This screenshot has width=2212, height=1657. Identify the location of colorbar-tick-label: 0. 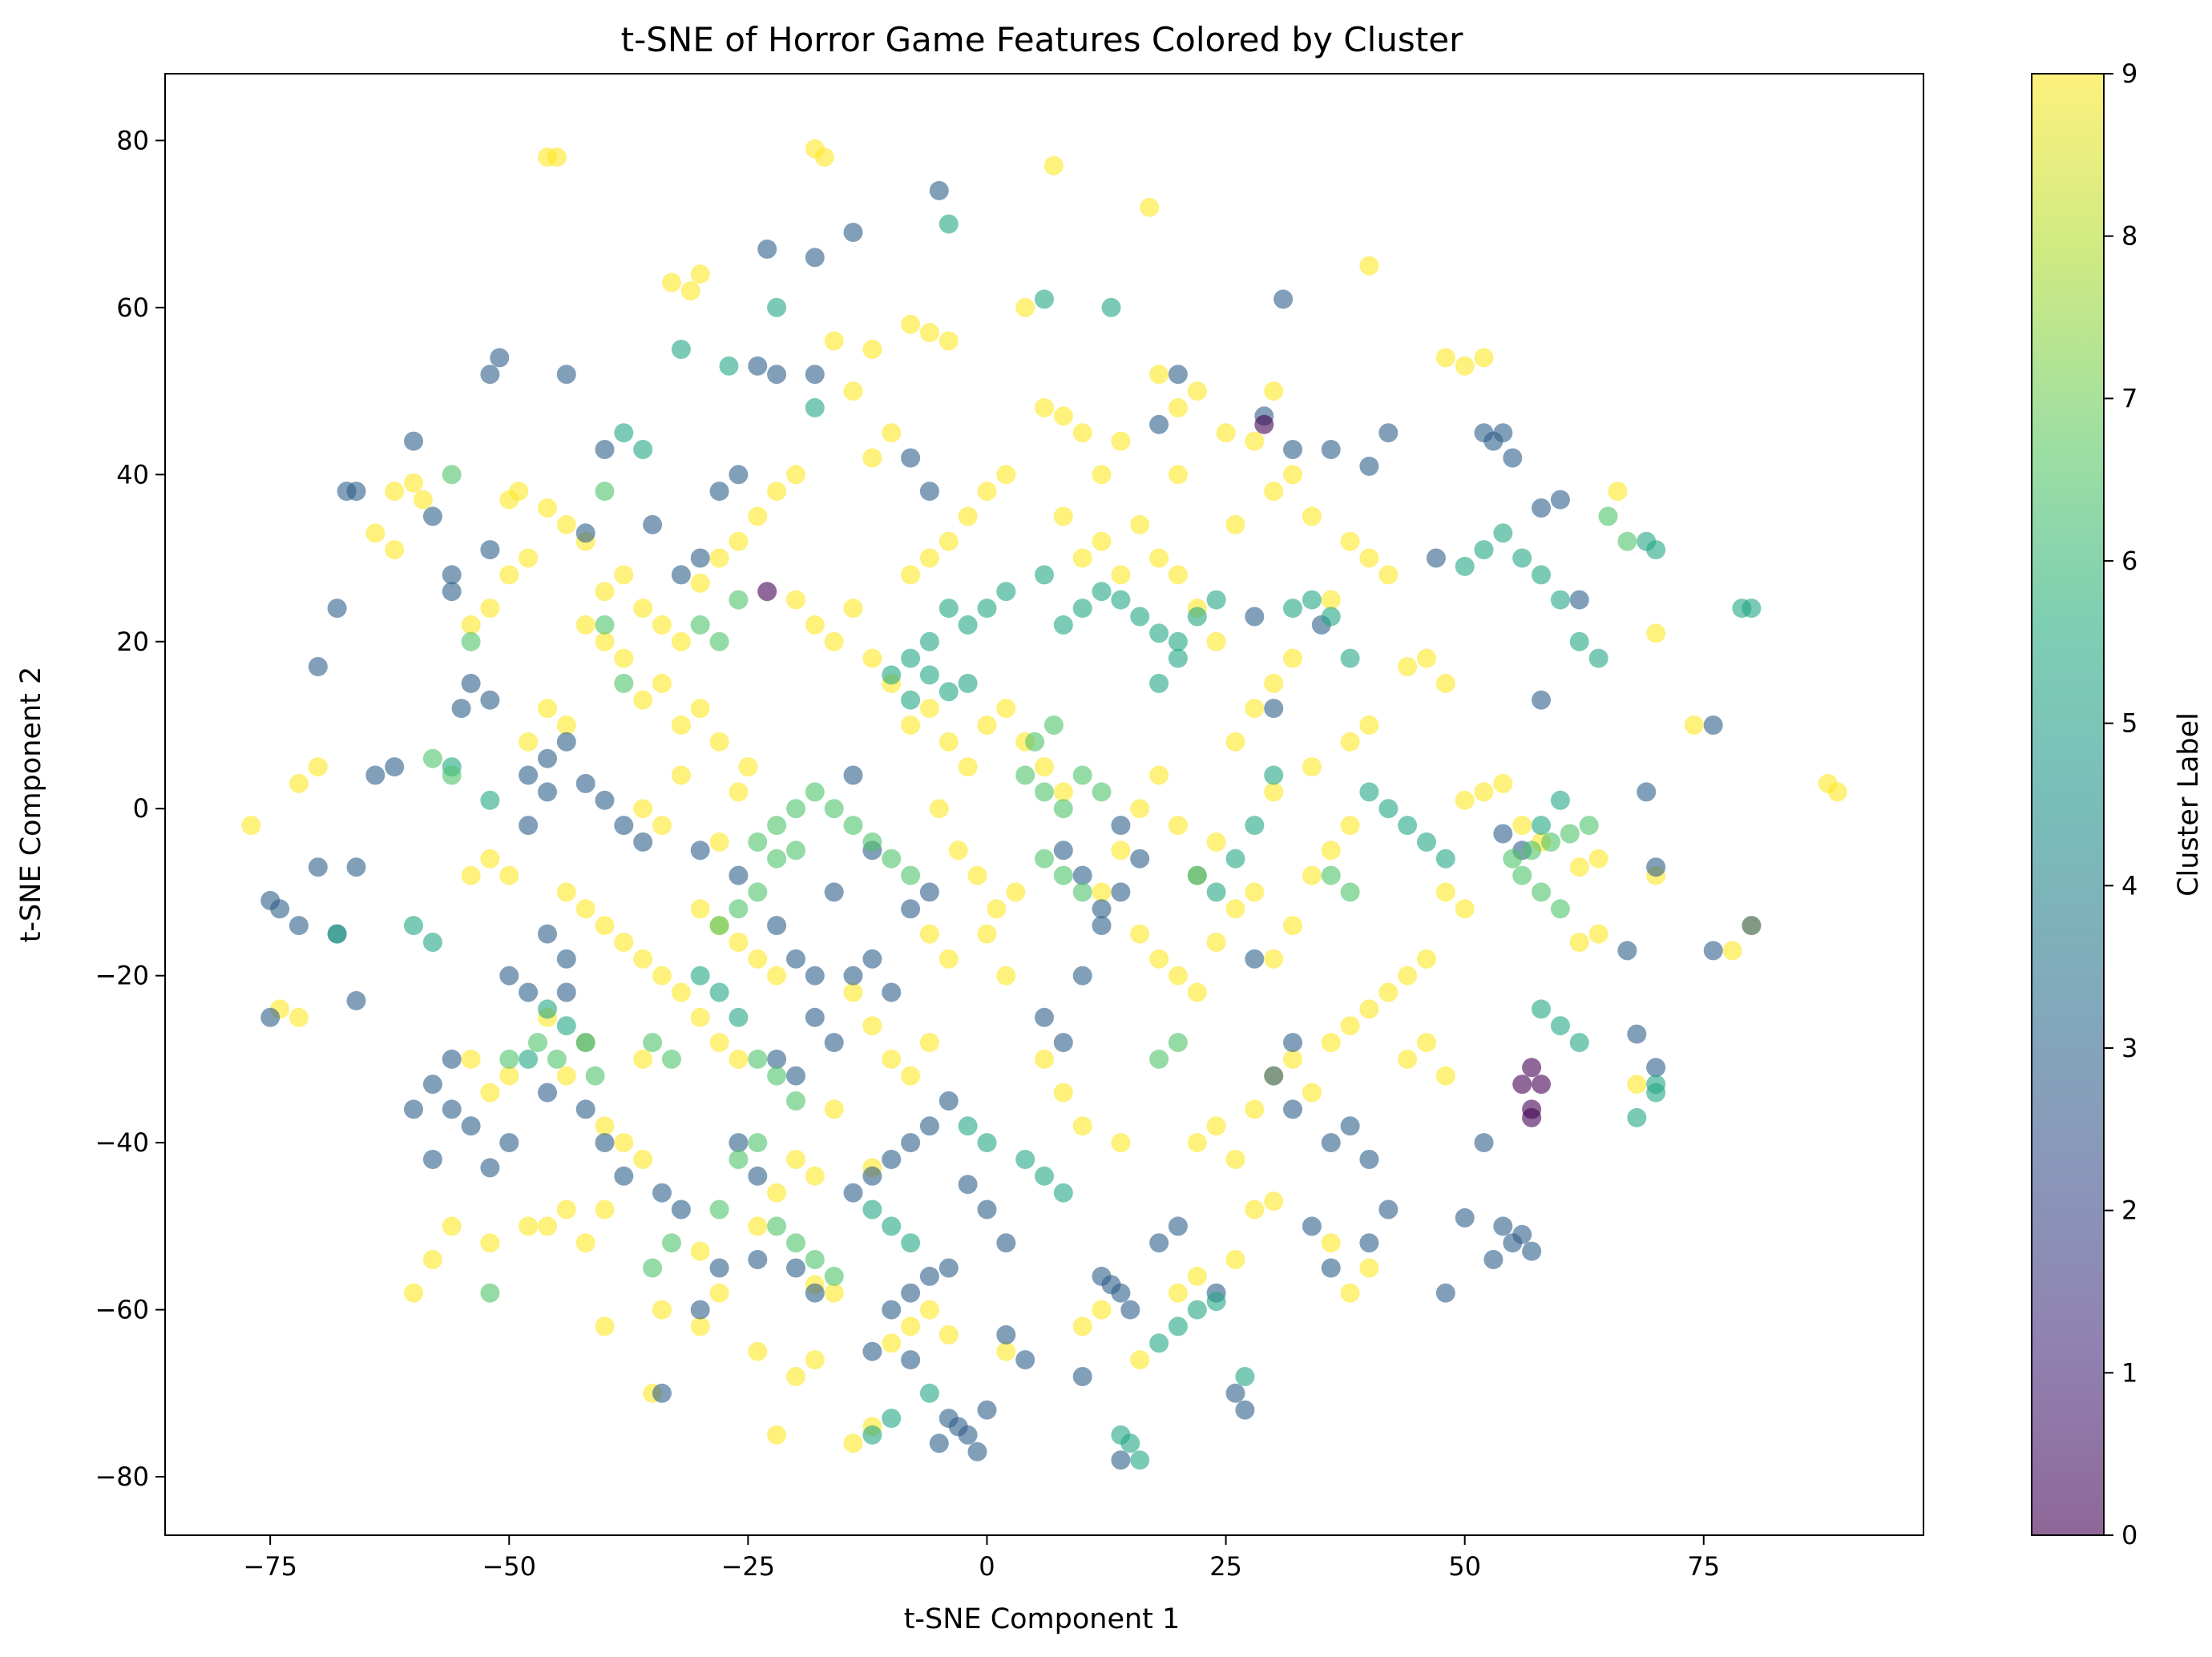
(2129, 1535).